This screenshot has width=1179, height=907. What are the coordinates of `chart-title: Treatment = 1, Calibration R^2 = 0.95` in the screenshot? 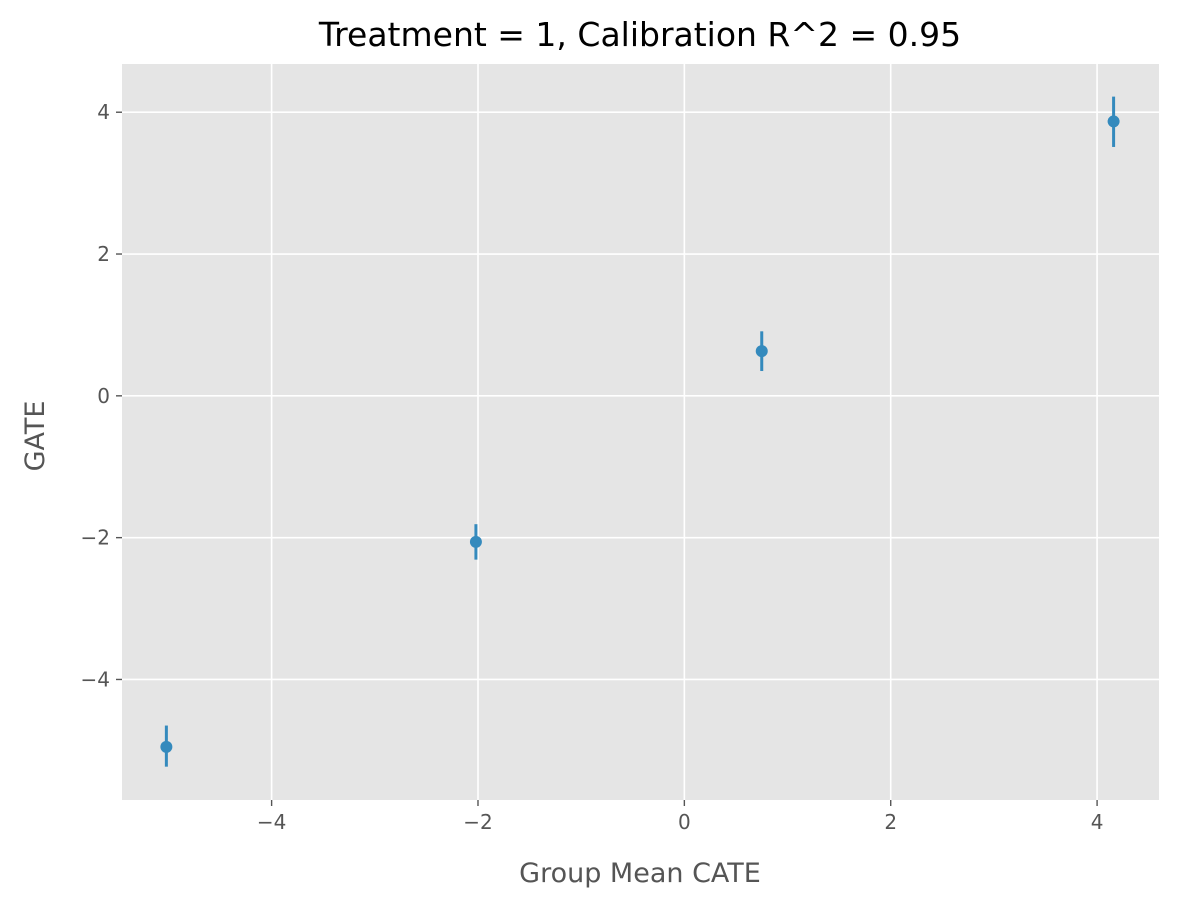 It's located at (639, 34).